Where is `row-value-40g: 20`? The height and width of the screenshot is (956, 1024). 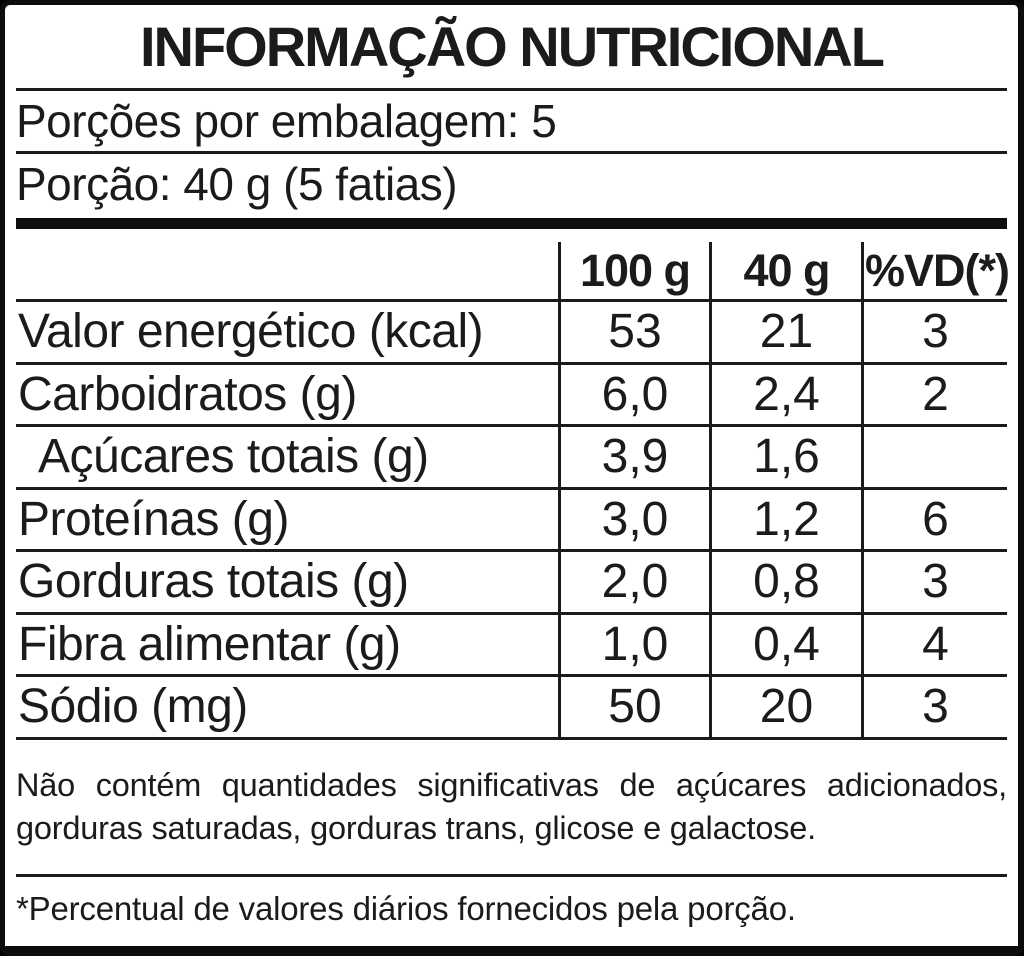
row-value-40g: 20 is located at coordinates (785, 707).